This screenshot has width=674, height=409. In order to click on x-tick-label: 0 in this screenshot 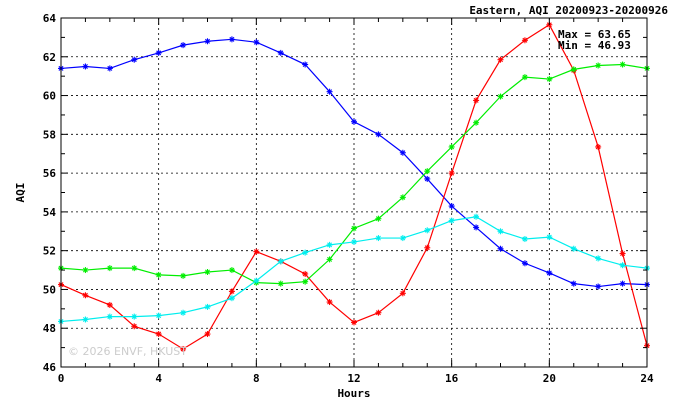, I will do `click(61, 378)`.